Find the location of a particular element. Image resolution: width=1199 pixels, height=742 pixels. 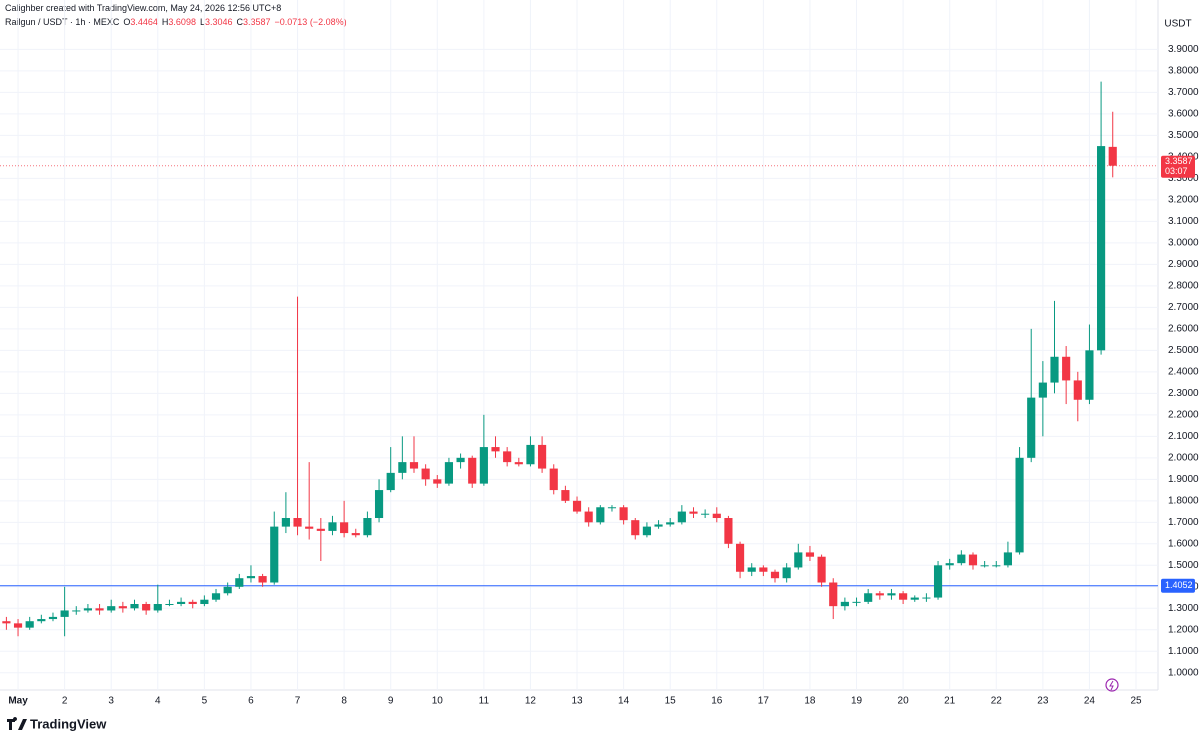

x-tick-label: 24 is located at coordinates (1090, 701).